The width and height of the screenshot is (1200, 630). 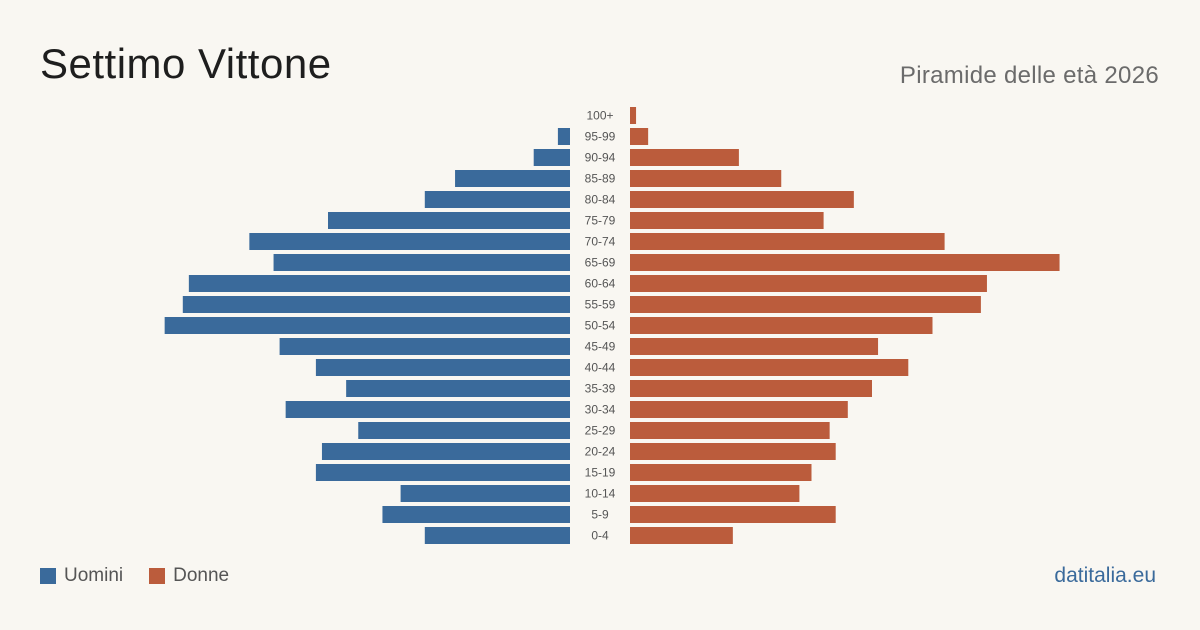 I want to click on legend-label-women: Donne, so click(x=201, y=575).